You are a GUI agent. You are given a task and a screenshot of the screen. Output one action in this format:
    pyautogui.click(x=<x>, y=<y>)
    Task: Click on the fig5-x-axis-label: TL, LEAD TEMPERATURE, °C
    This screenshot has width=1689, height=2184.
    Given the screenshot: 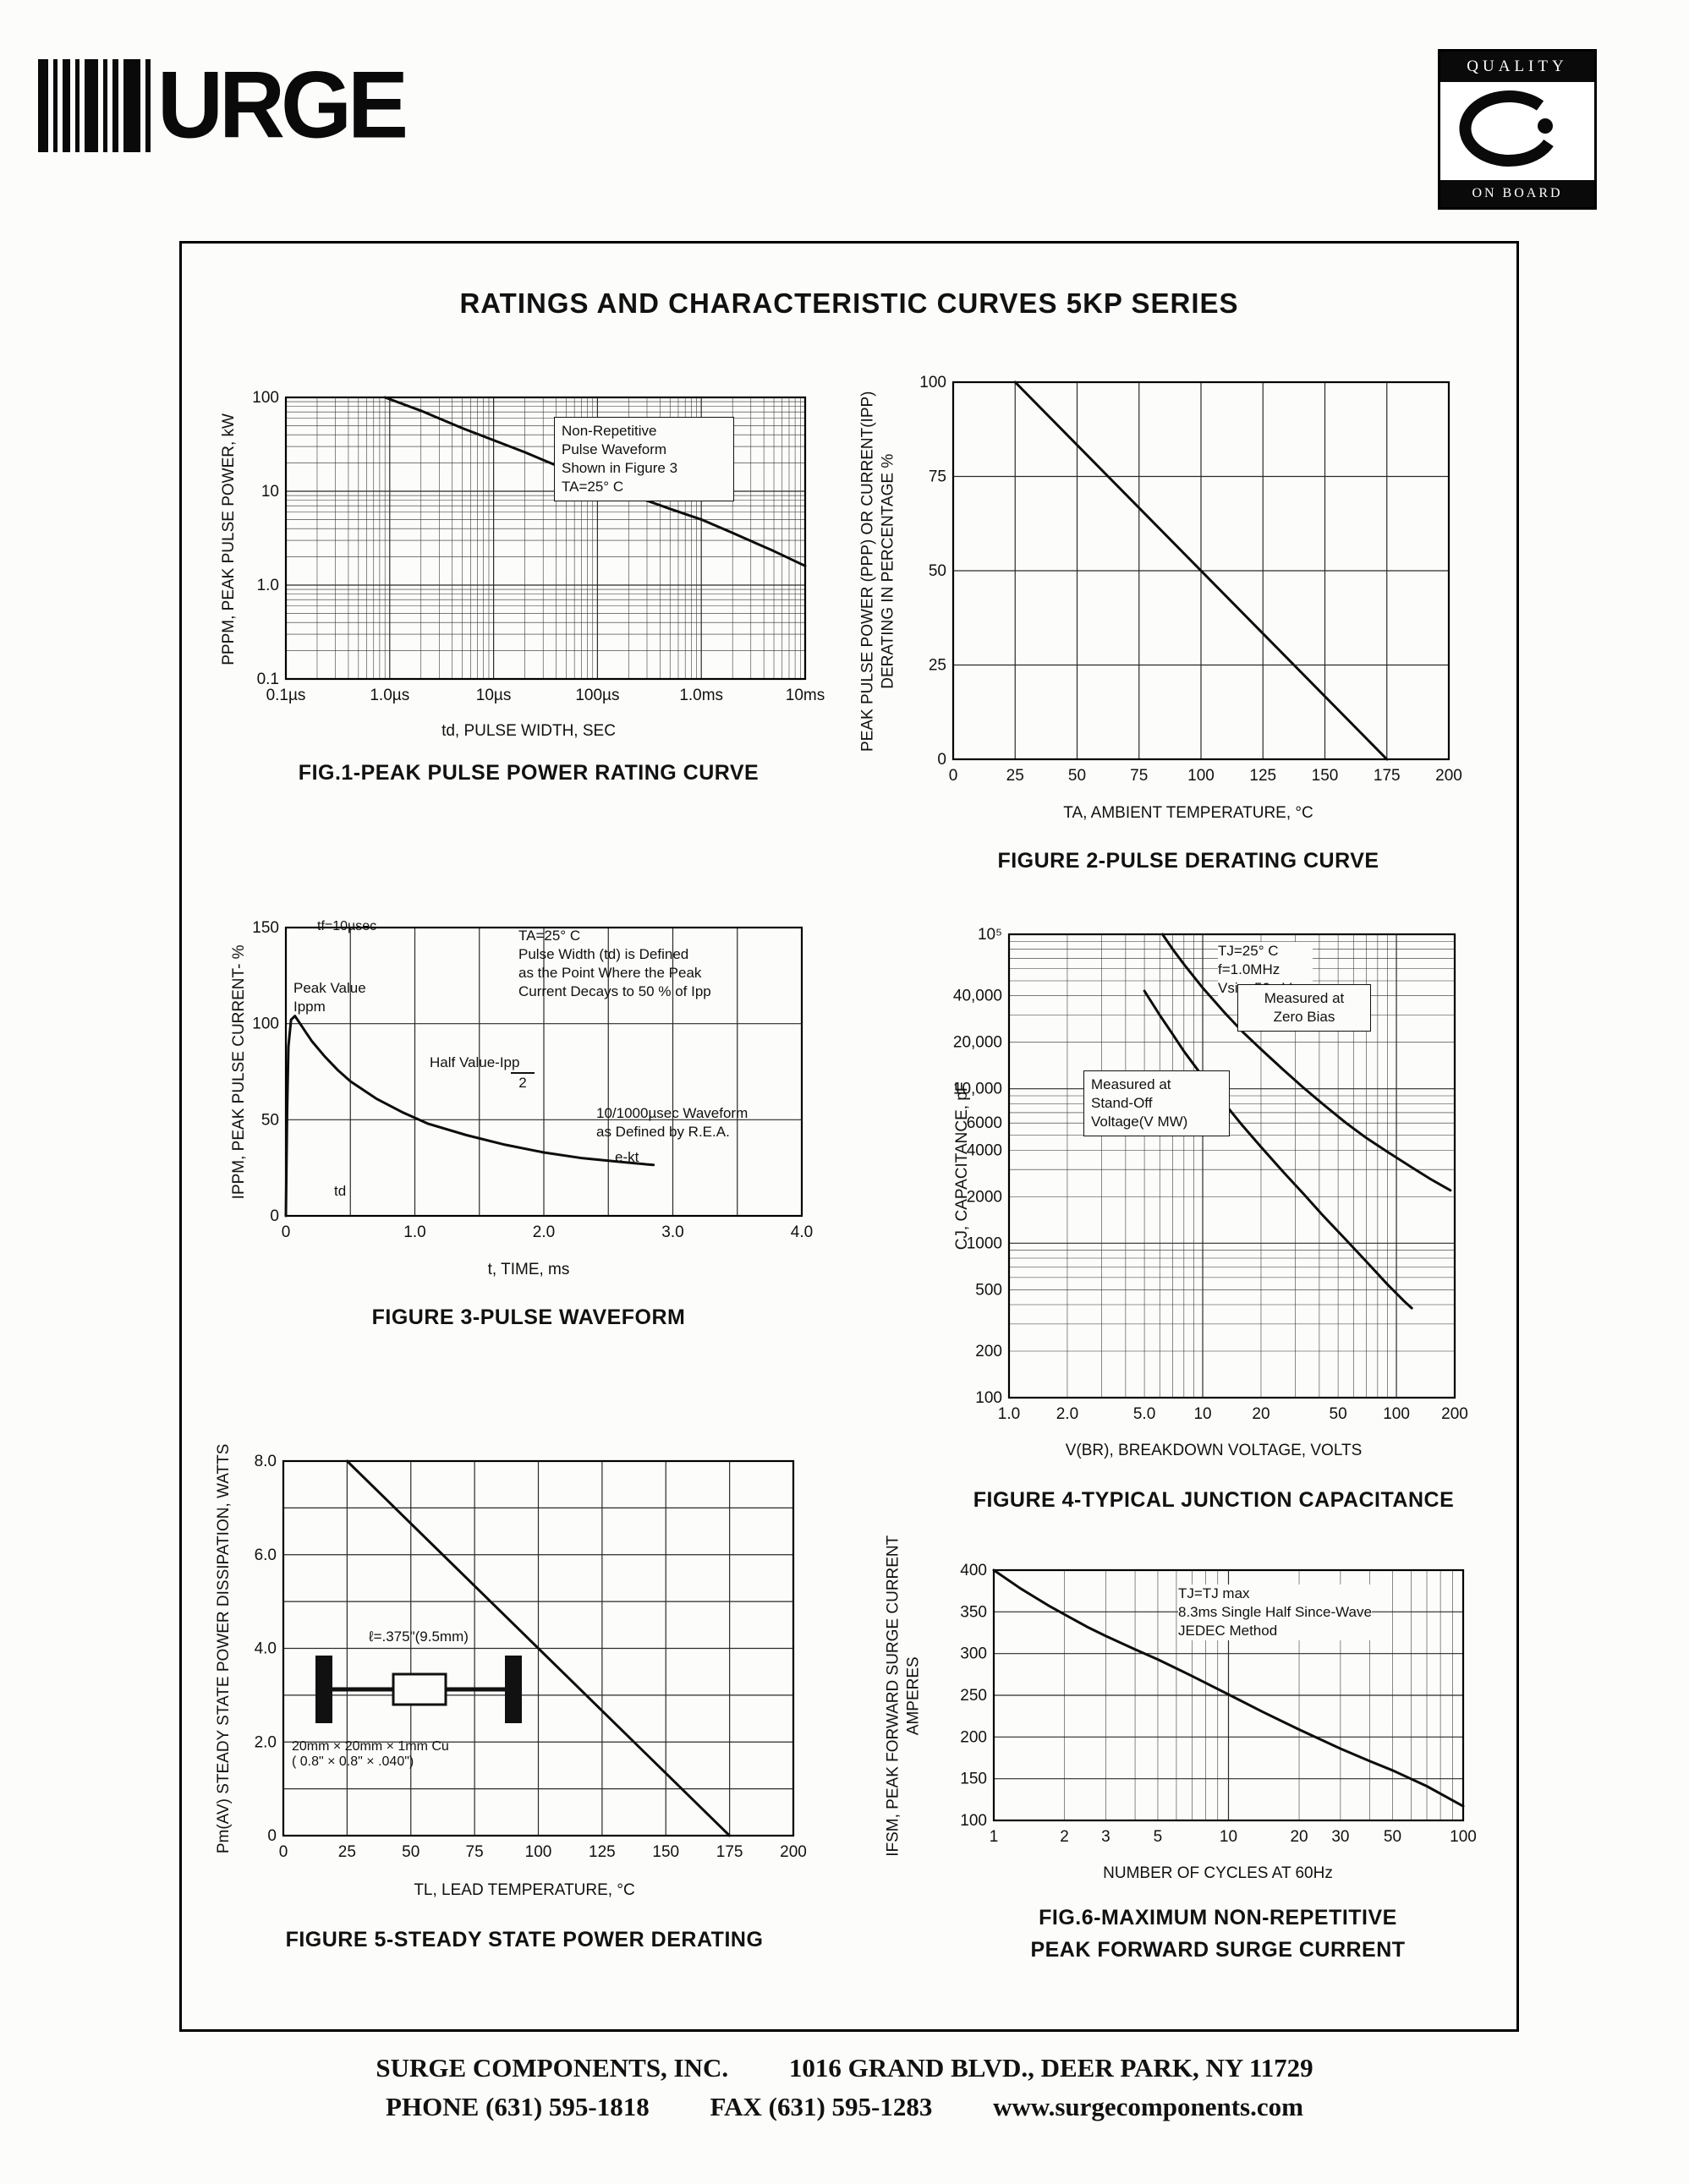 What is the action you would take?
    pyautogui.click(x=525, y=1890)
    